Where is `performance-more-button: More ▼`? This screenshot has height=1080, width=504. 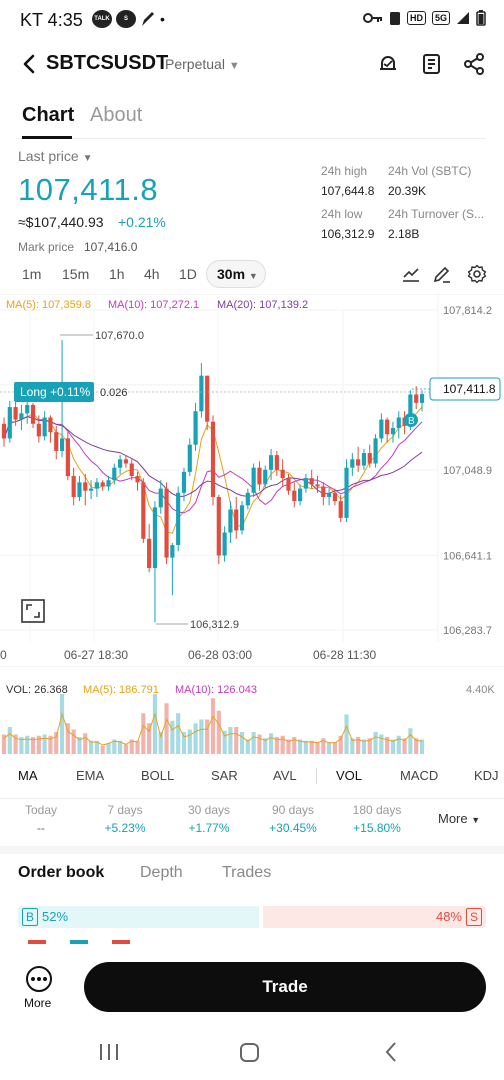
performance-more-button: More ▼ is located at coordinates (459, 818).